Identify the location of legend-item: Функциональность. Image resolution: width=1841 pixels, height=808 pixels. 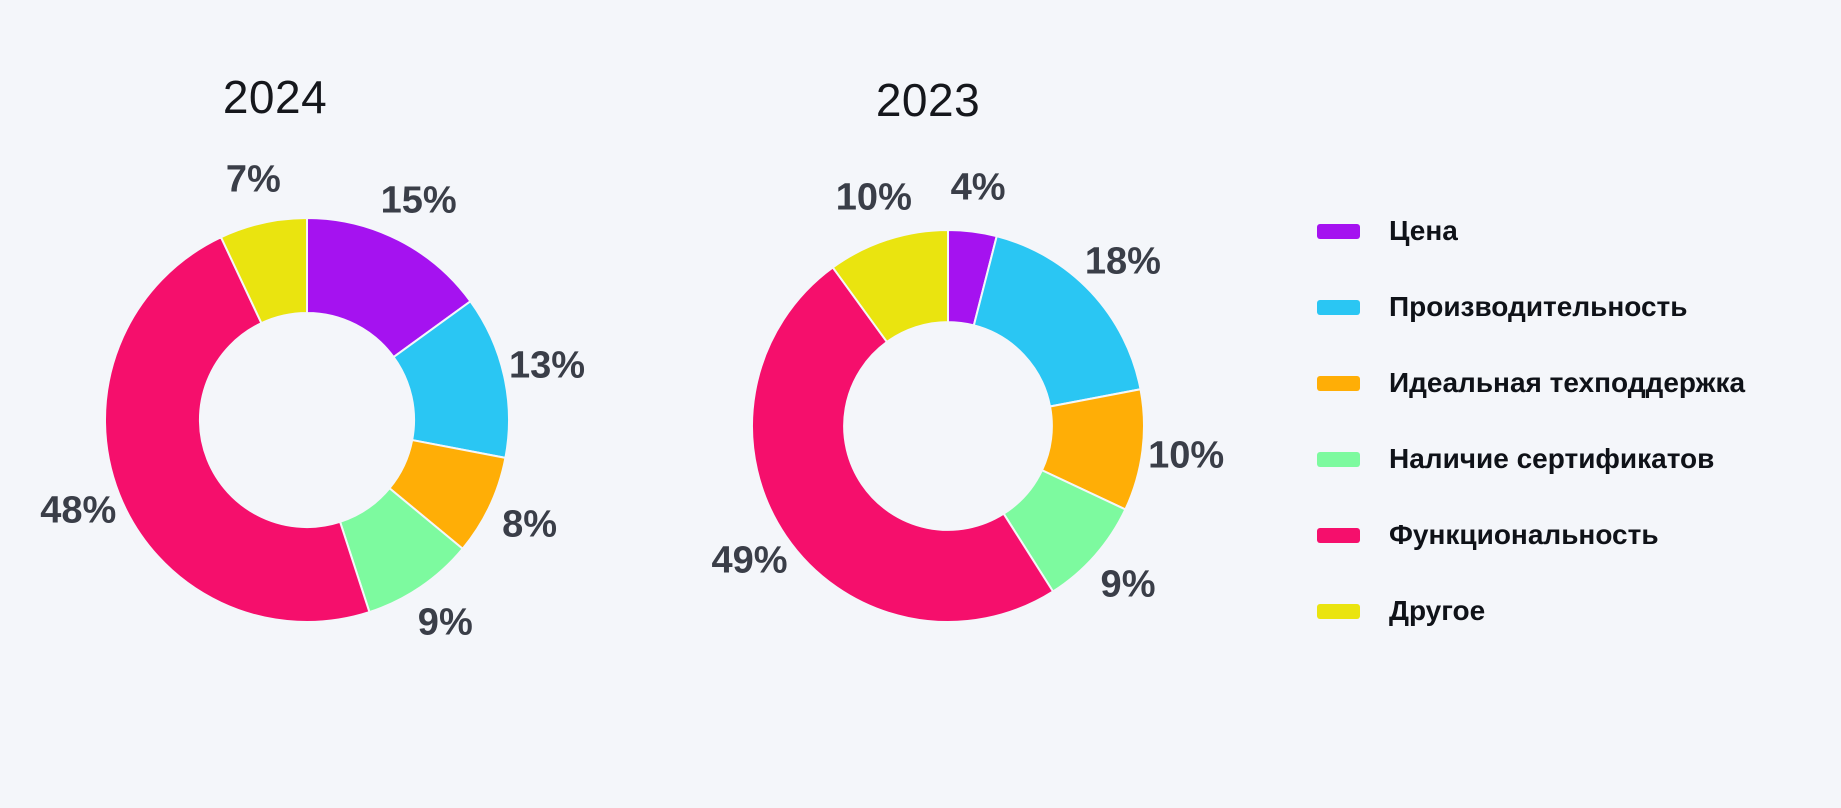
(1531, 535).